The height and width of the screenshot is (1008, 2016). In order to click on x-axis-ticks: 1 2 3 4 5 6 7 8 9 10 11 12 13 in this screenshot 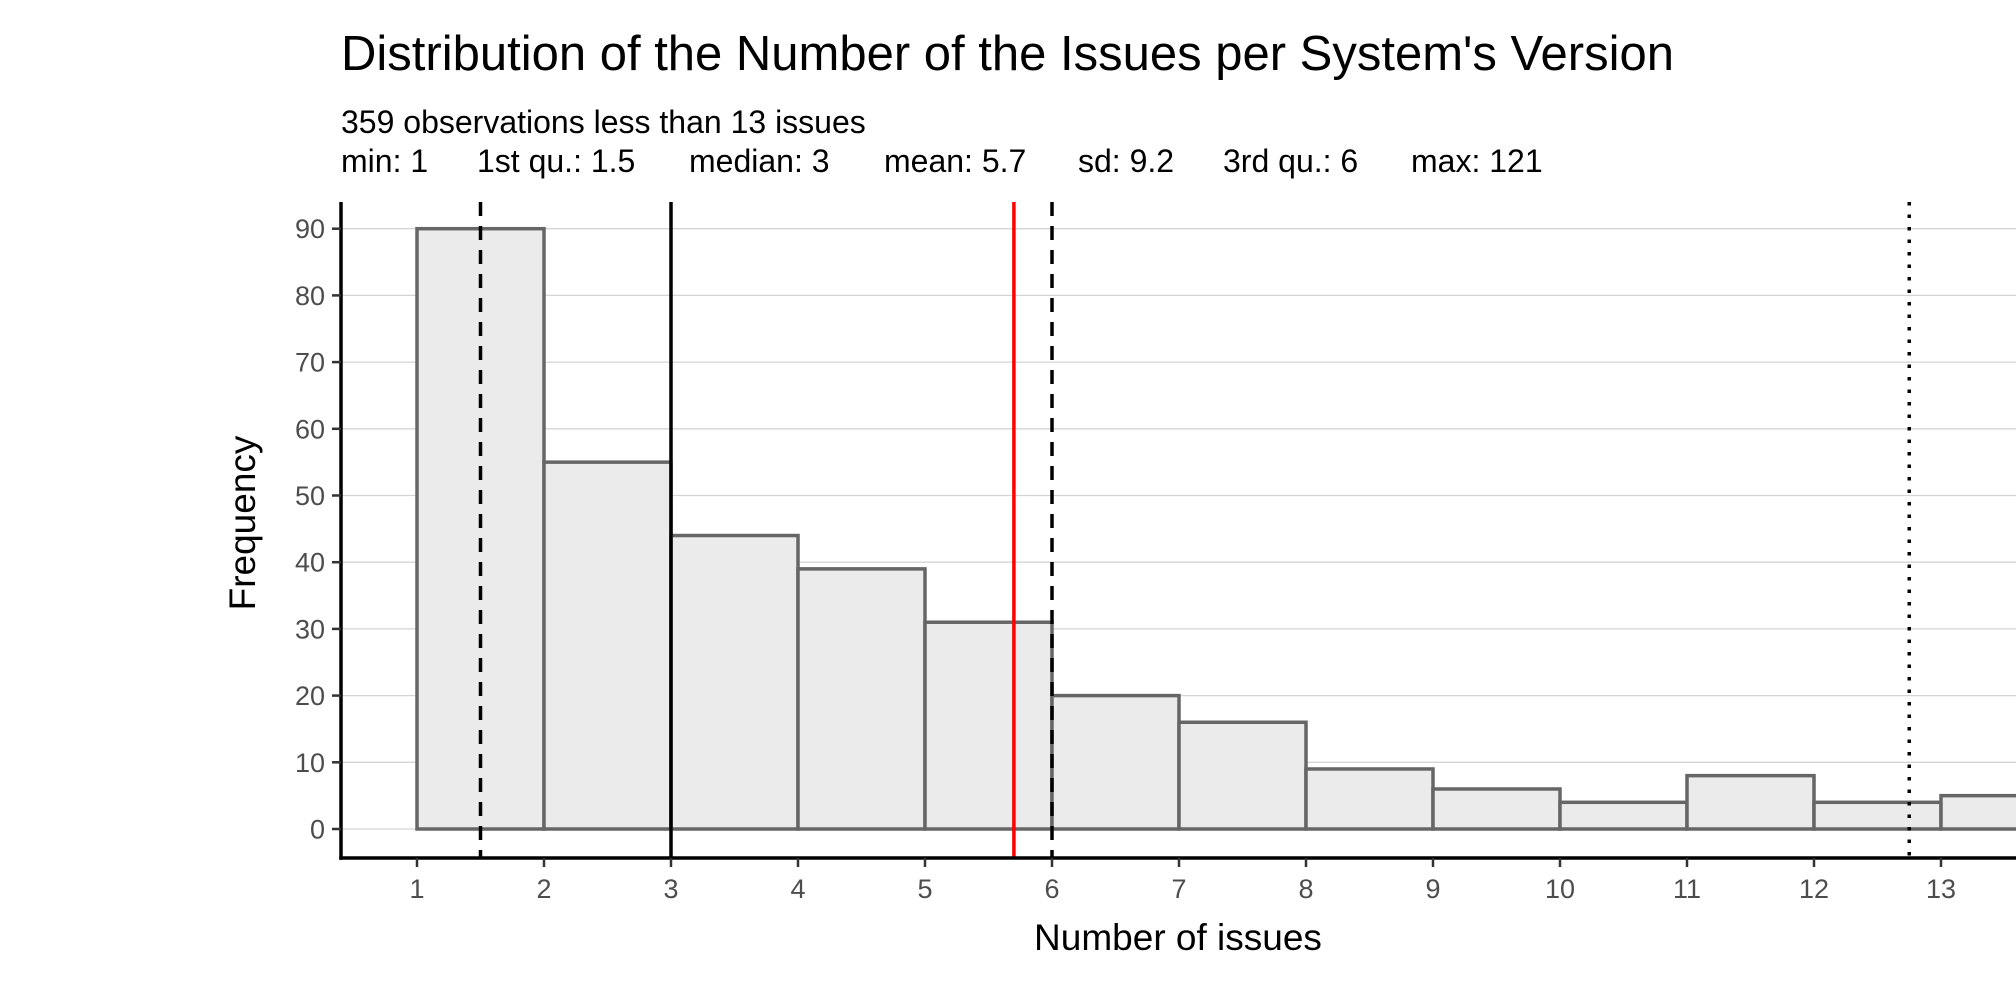, I will do `click(1182, 881)`.